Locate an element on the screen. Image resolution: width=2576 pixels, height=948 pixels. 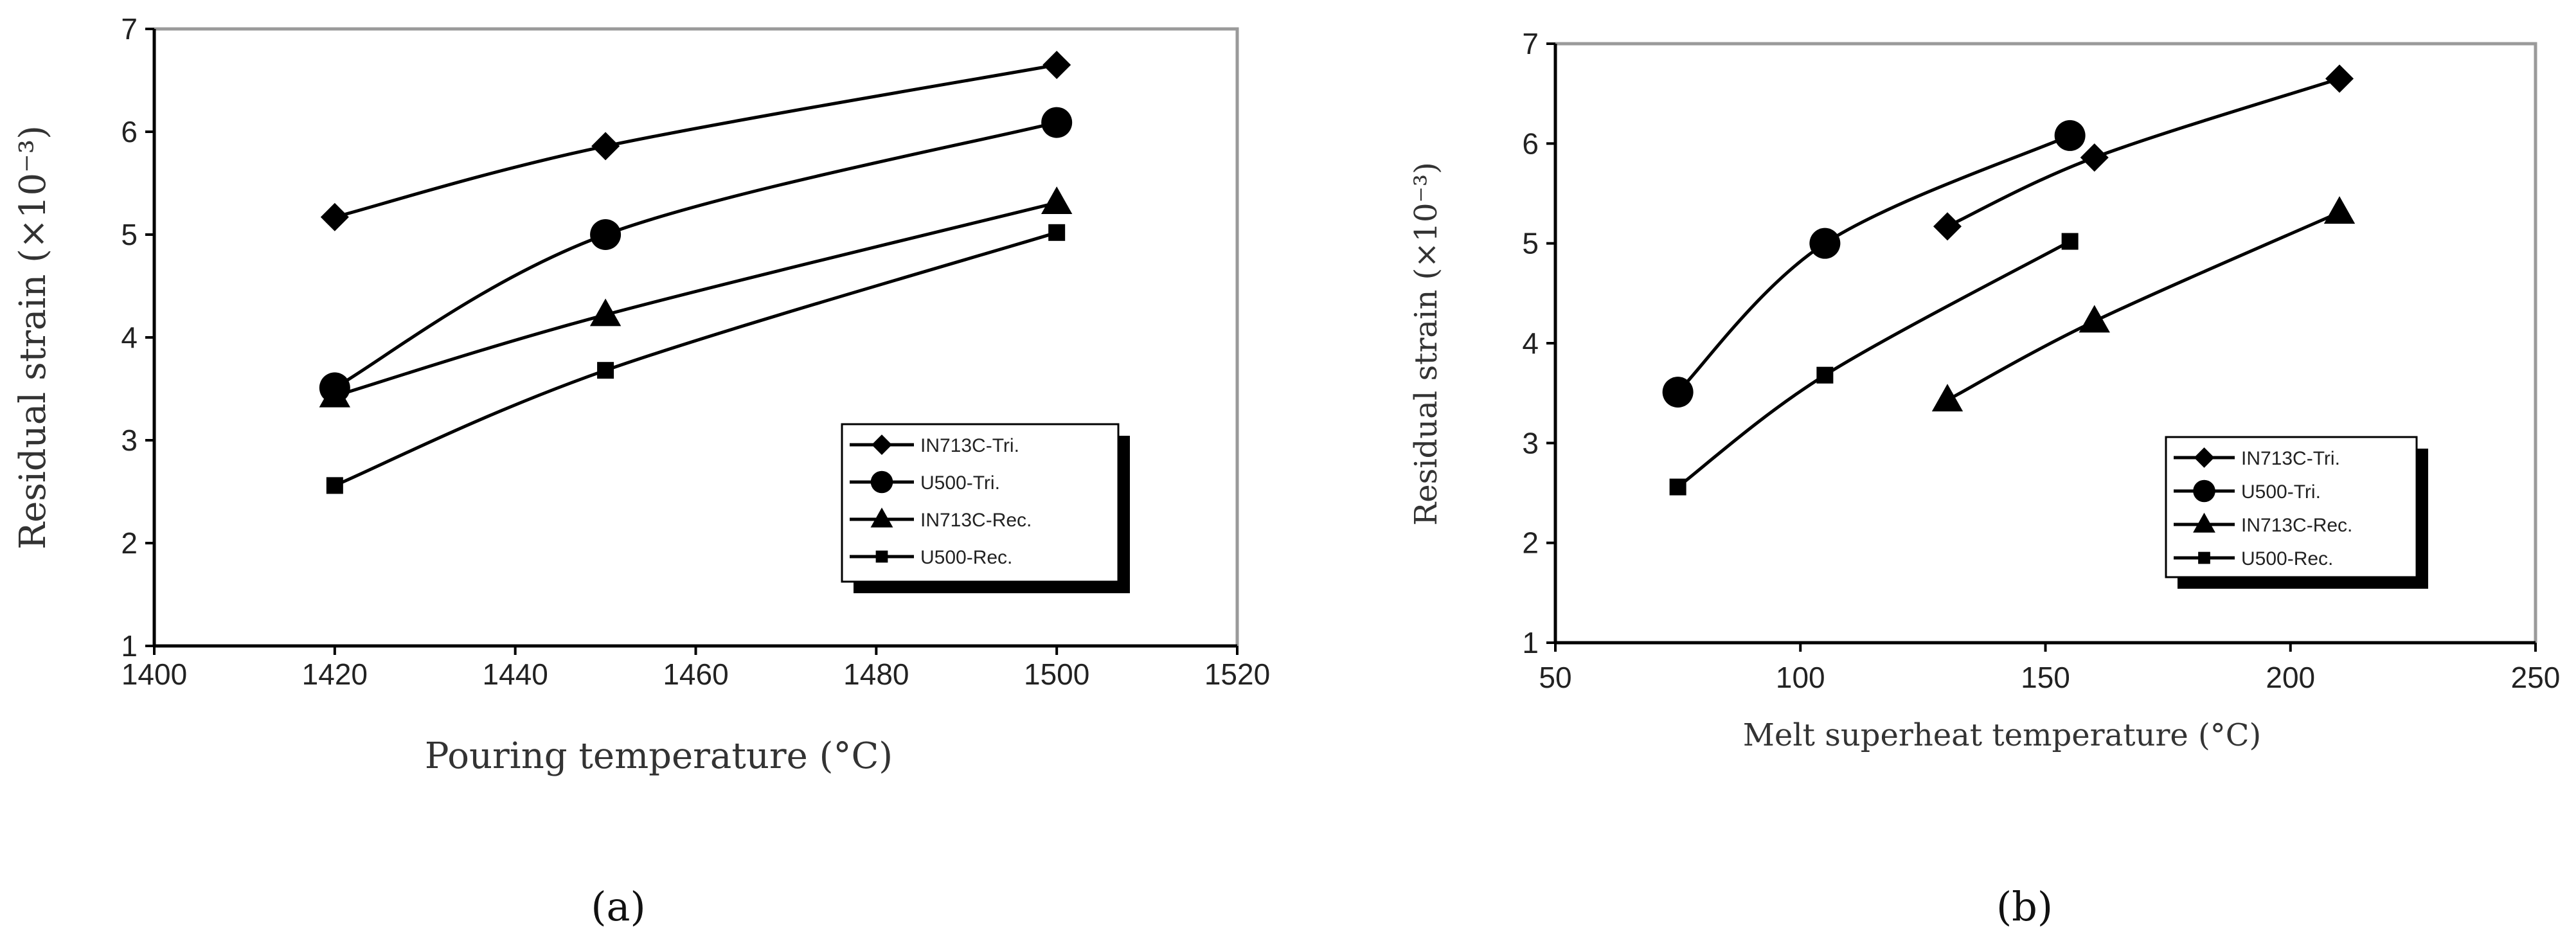
x-tick-label: 1420 is located at coordinates (335, 674).